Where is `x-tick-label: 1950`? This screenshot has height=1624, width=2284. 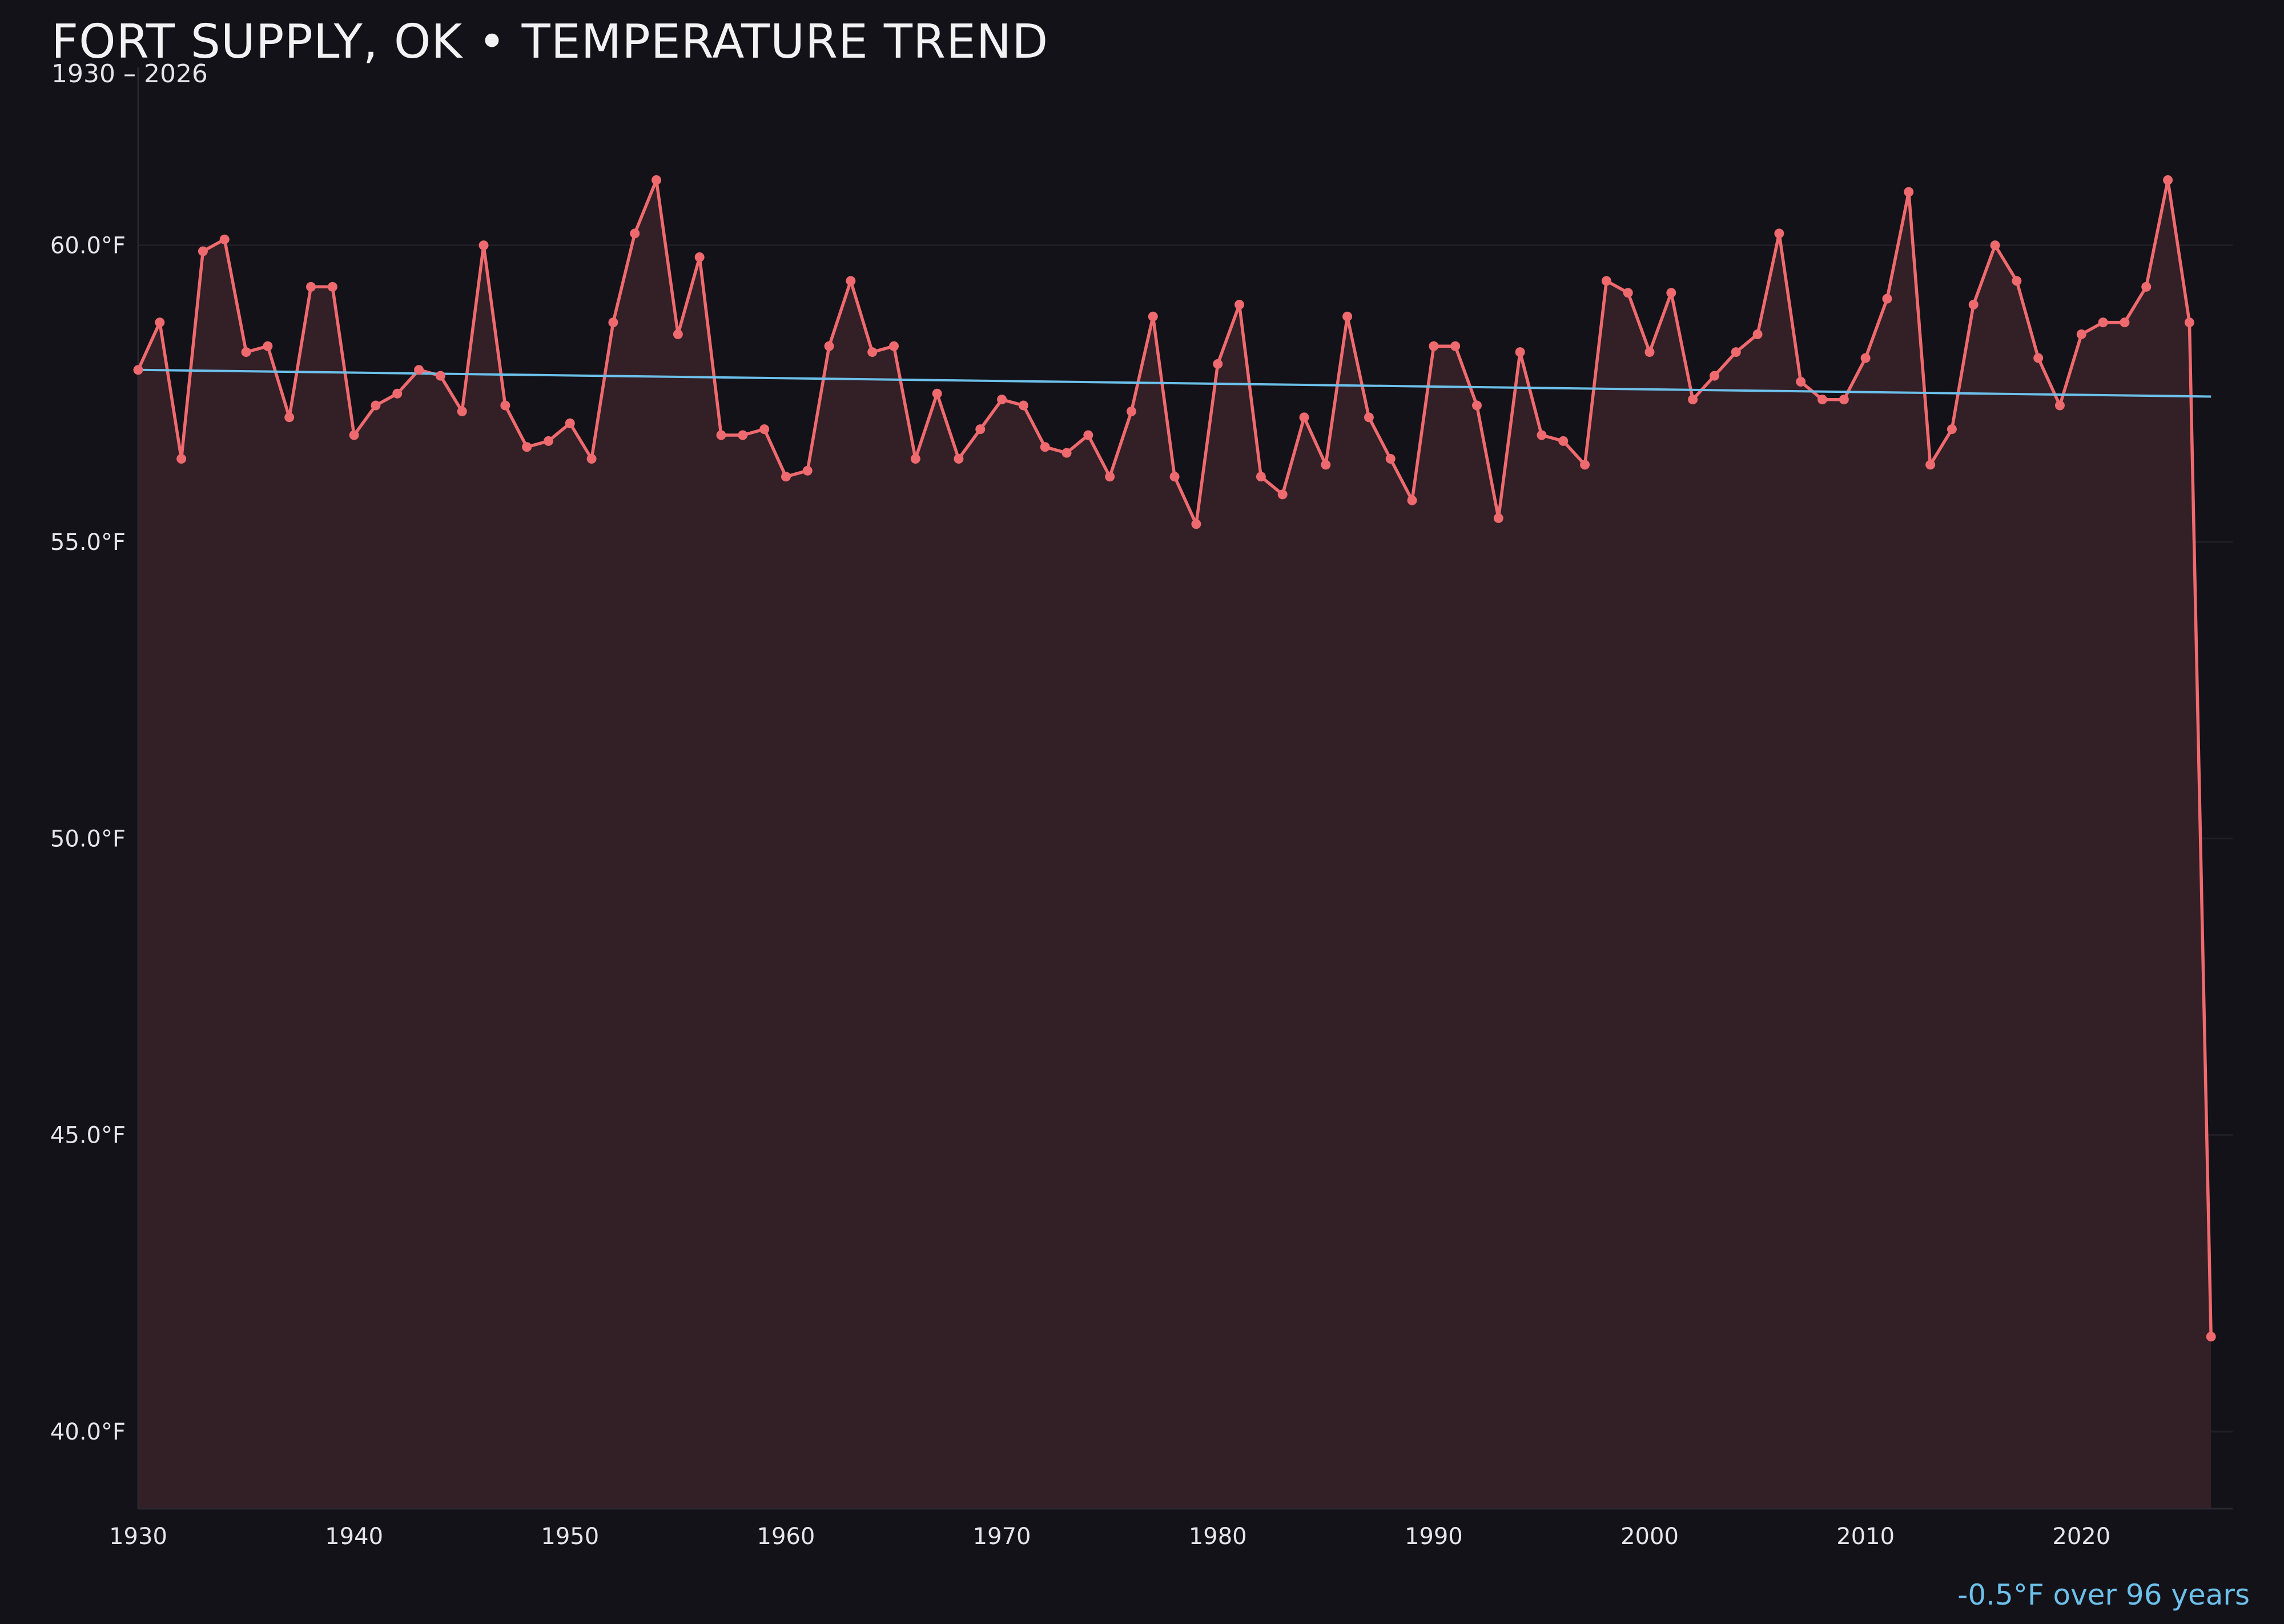 x-tick-label: 1950 is located at coordinates (570, 1536).